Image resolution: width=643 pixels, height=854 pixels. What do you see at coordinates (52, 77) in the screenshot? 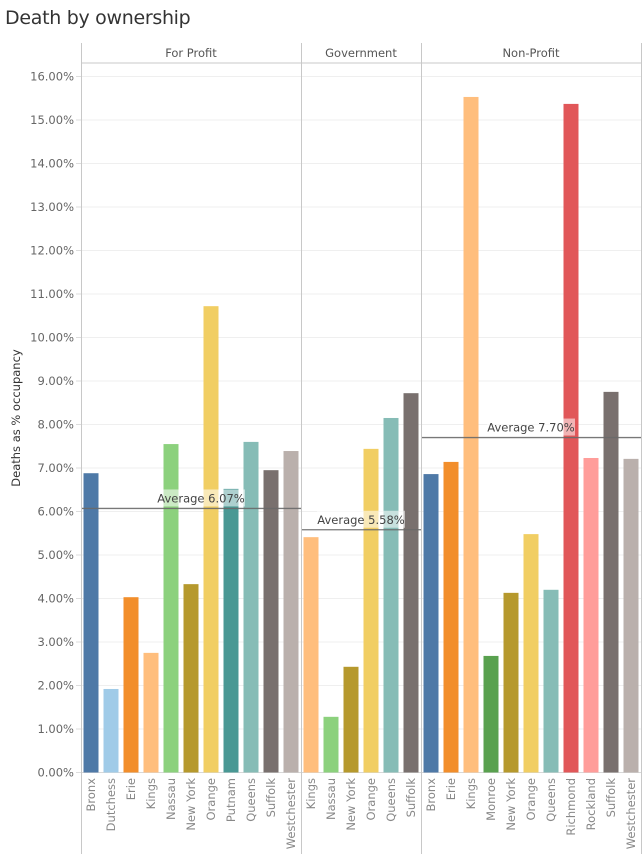
I see `y-tick-label: 16.00%` at bounding box center [52, 77].